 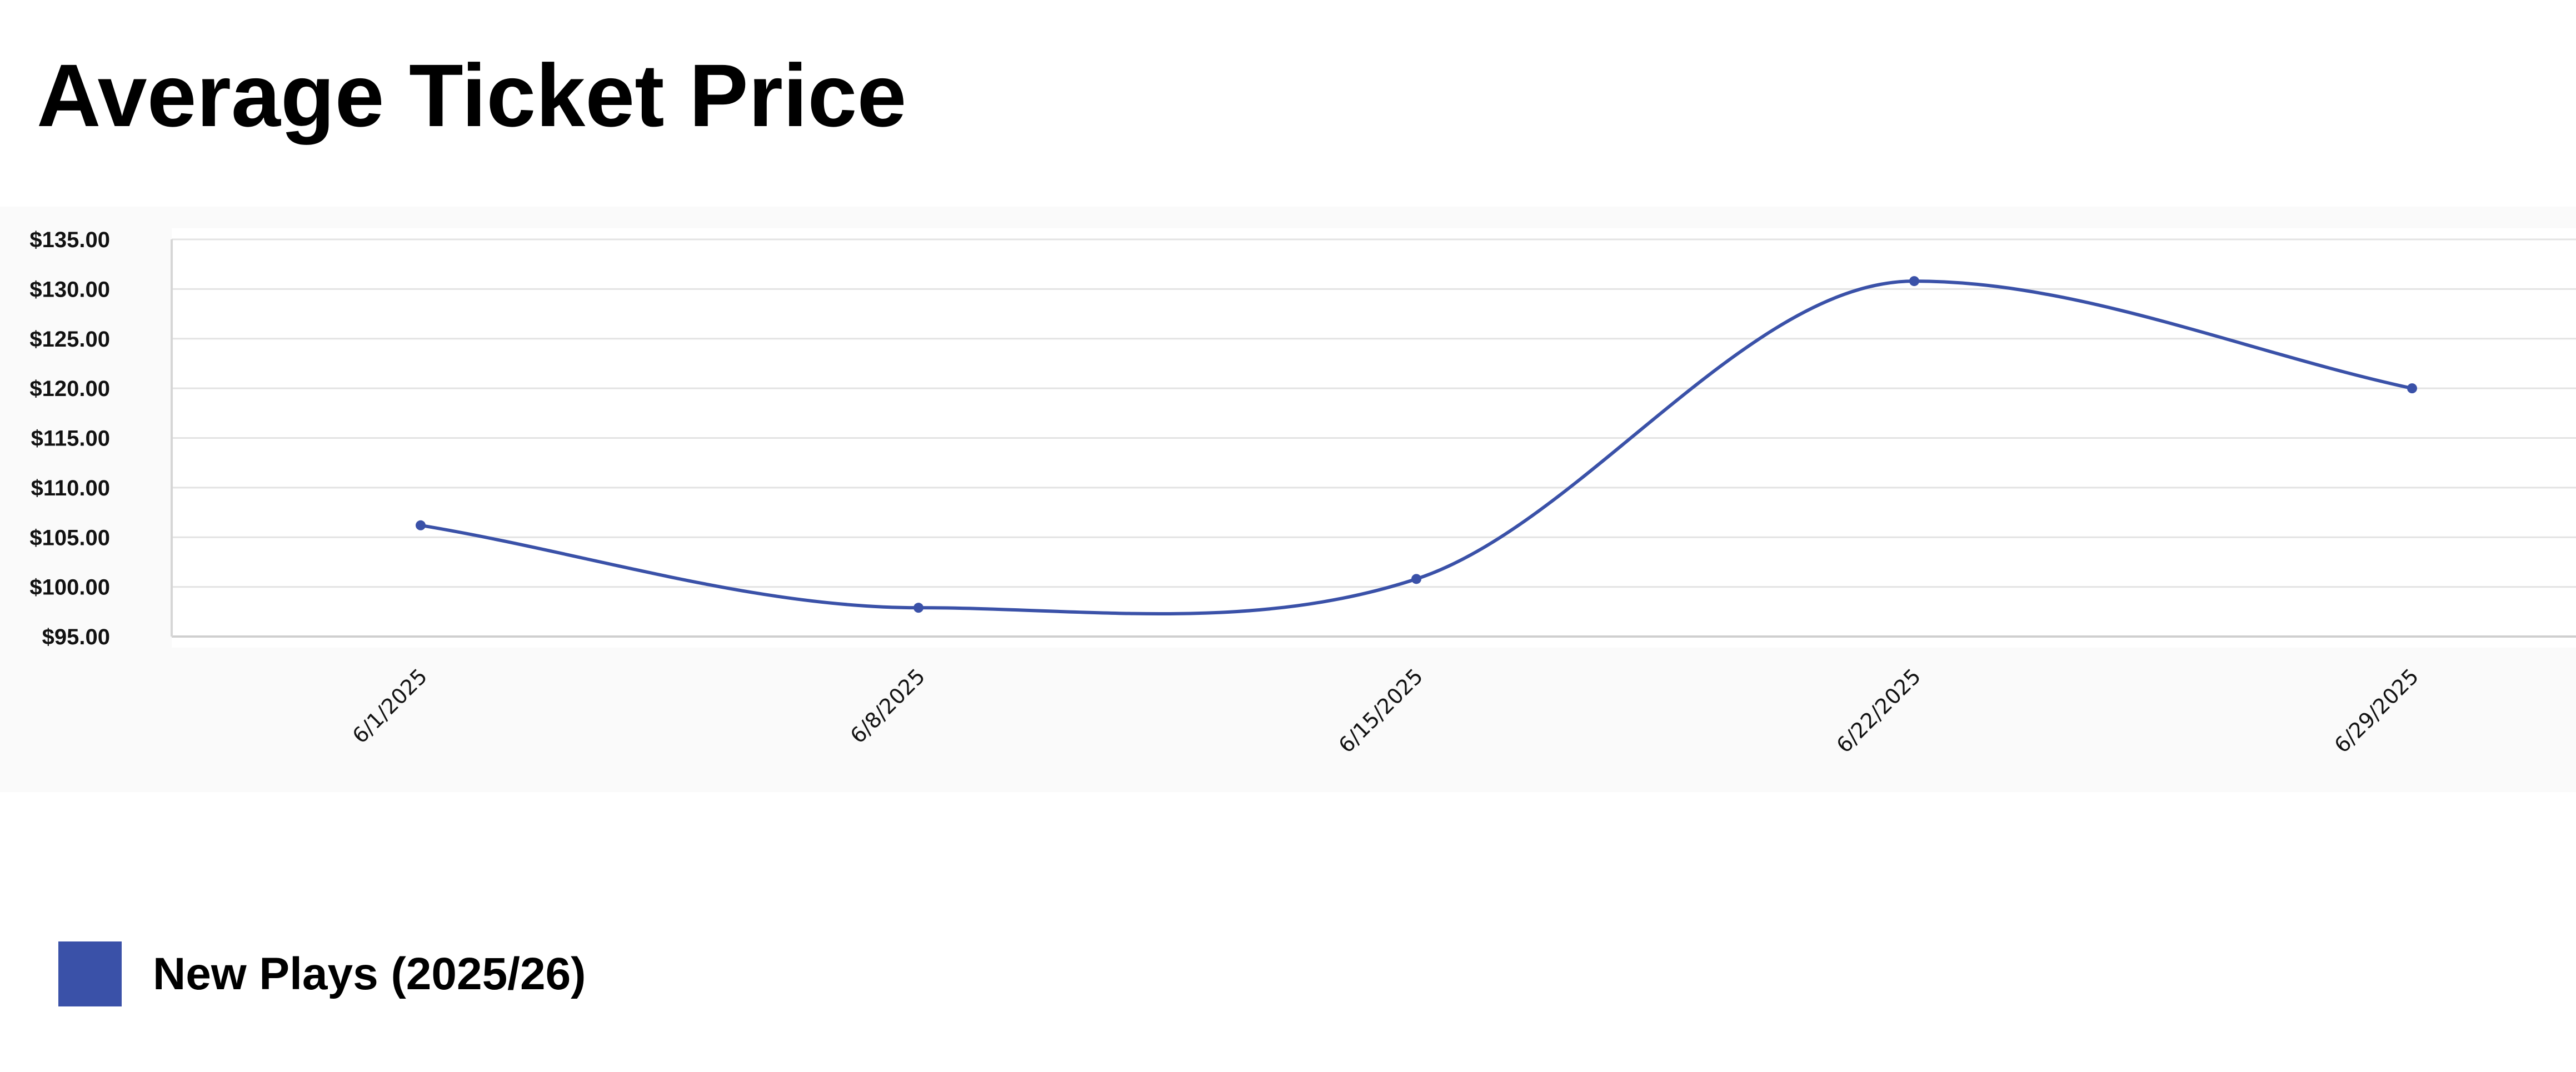 What do you see at coordinates (69, 389) in the screenshot?
I see `y-tick-label: $120.00` at bounding box center [69, 389].